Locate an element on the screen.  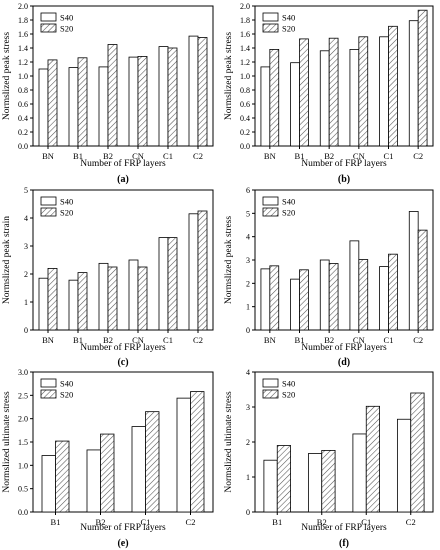
y-tick-label: 3 is located at coordinates (248, 407).